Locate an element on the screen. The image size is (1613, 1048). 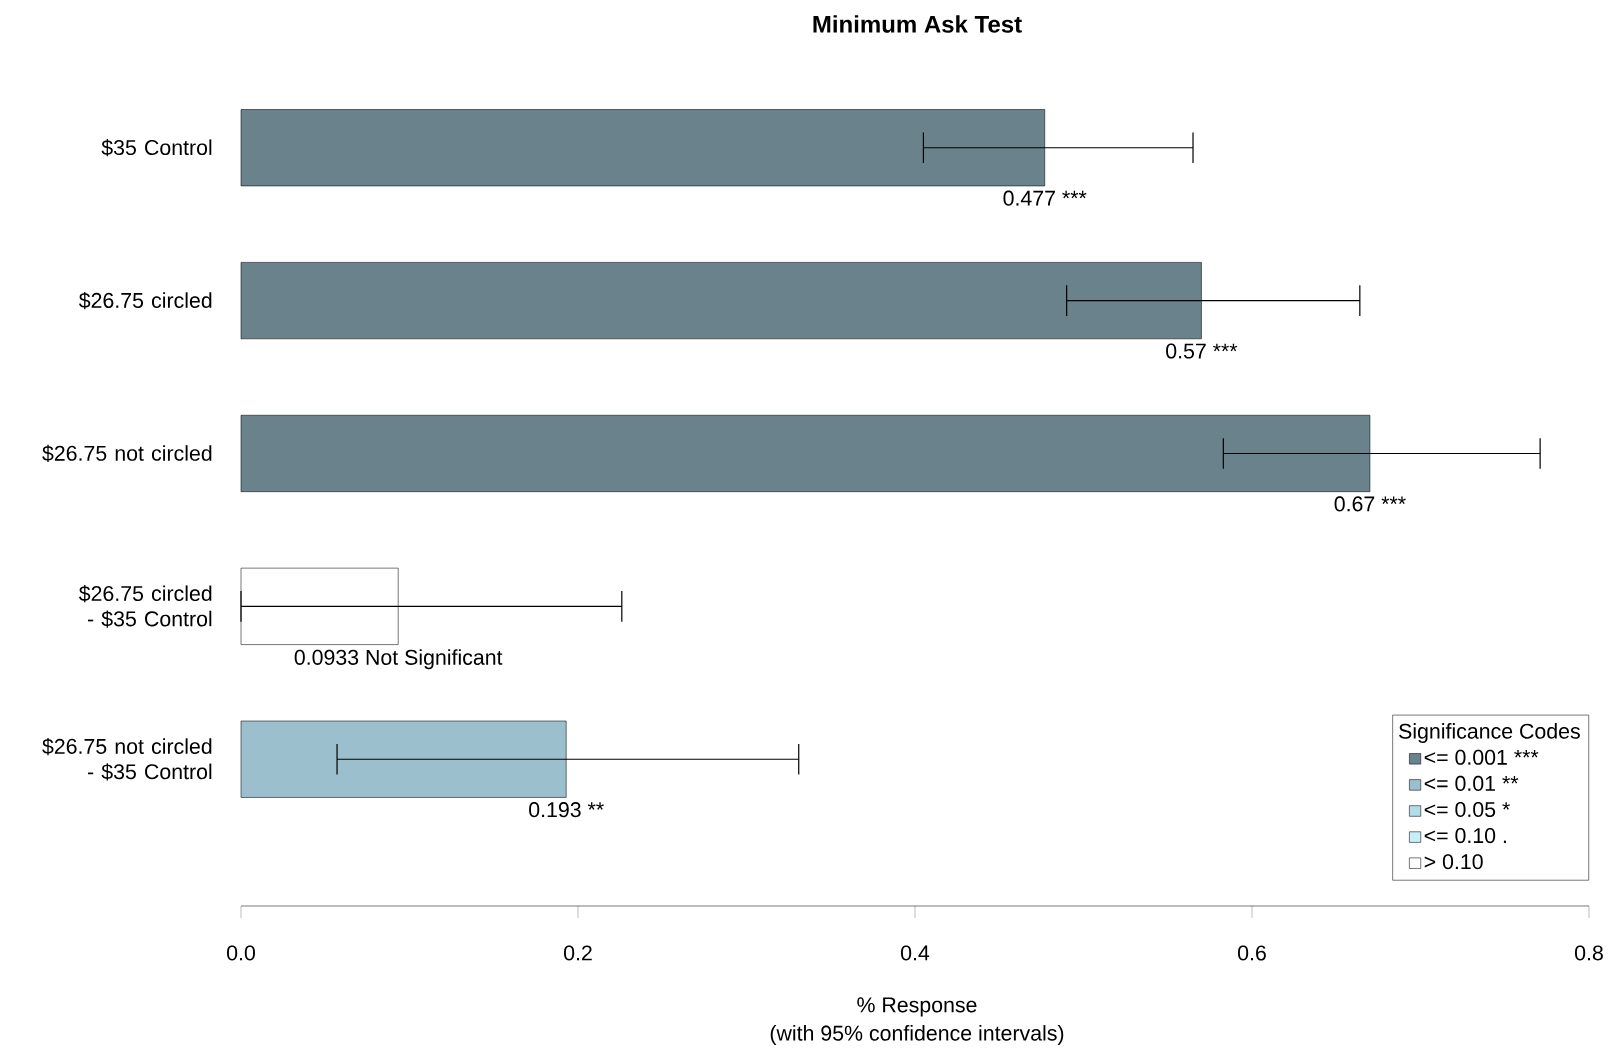
x-tick-label: 0.2 is located at coordinates (578, 953).